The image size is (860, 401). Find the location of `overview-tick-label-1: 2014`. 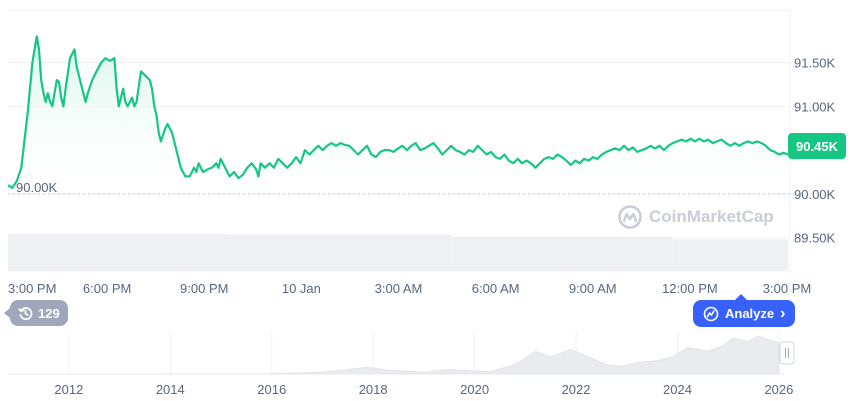

overview-tick-label-1: 2014 is located at coordinates (170, 389).